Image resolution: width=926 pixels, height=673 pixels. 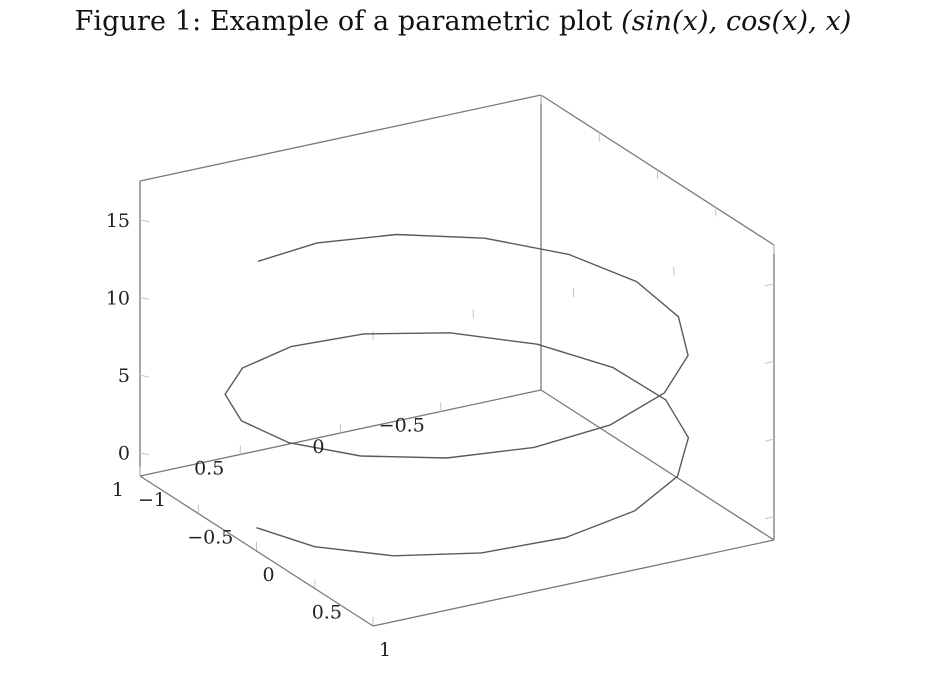 I want to click on y-tick-label: −0.5, so click(x=402, y=426).